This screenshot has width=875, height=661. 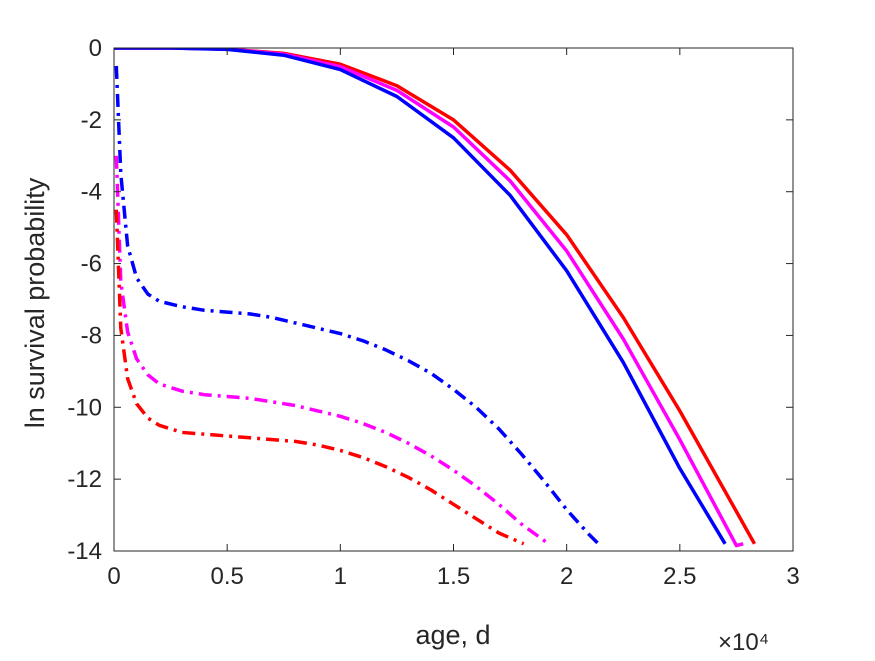 I want to click on y-tick-label: -6, so click(x=91, y=264).